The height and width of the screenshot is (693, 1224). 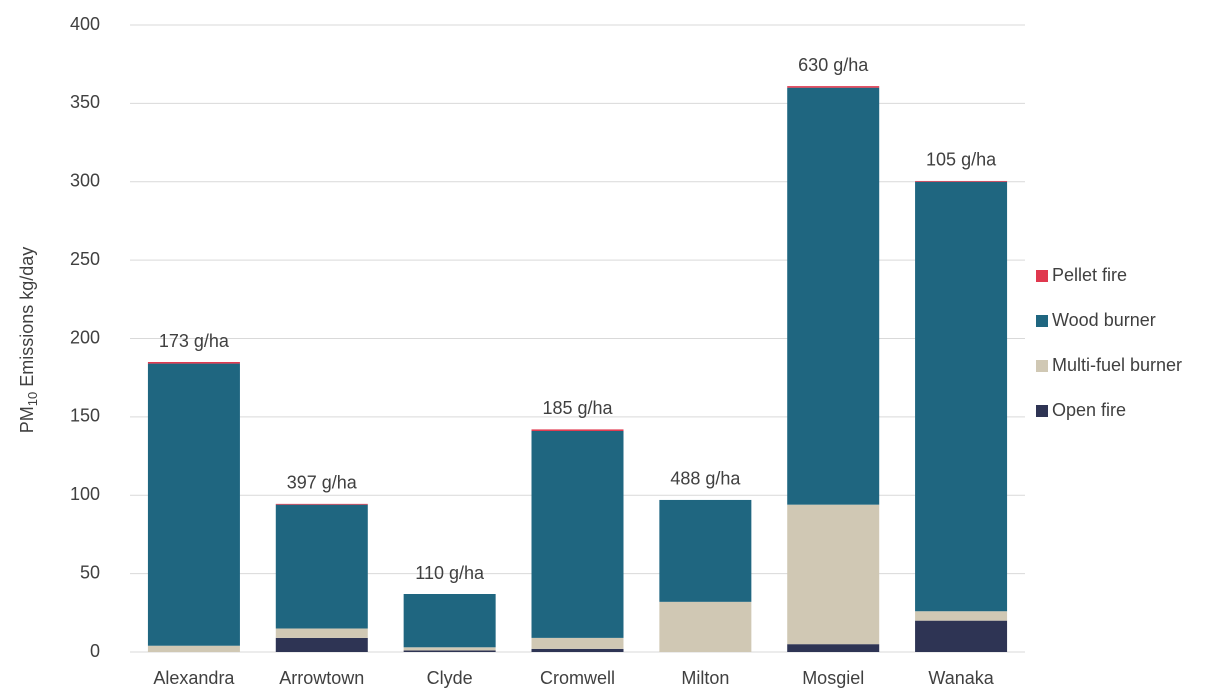 I want to click on y-tick-label: 200, so click(x=85, y=337).